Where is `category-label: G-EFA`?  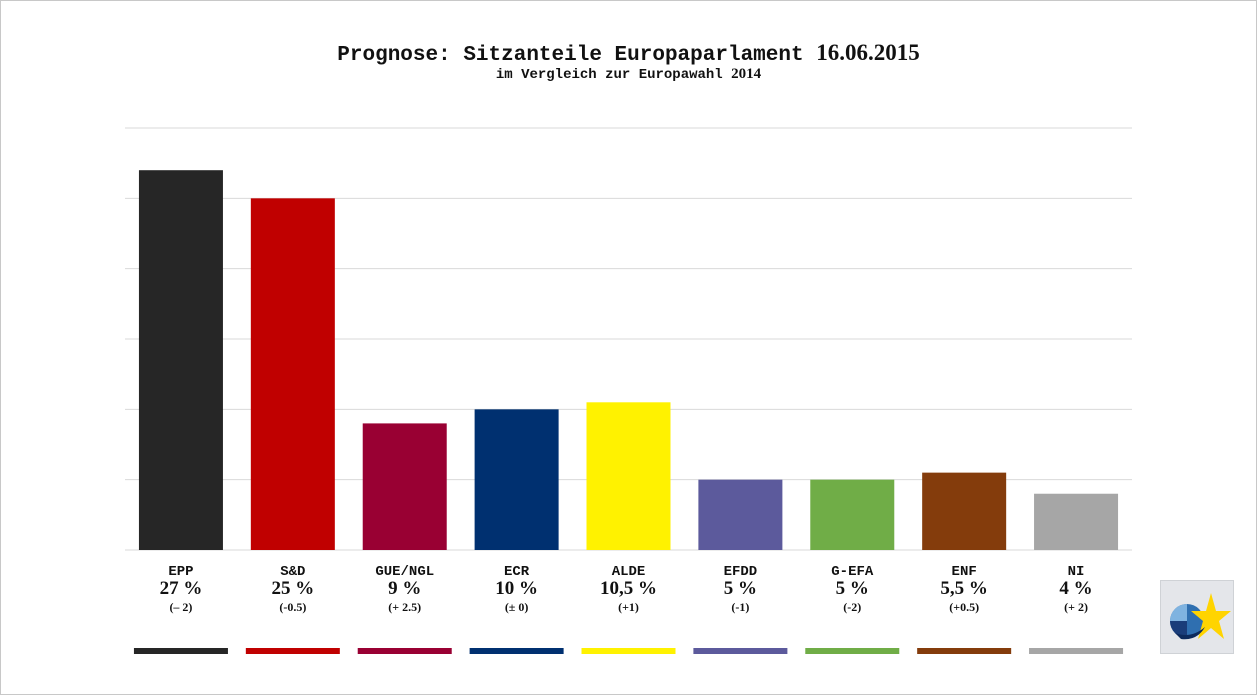
category-label: G-EFA is located at coordinates (852, 572).